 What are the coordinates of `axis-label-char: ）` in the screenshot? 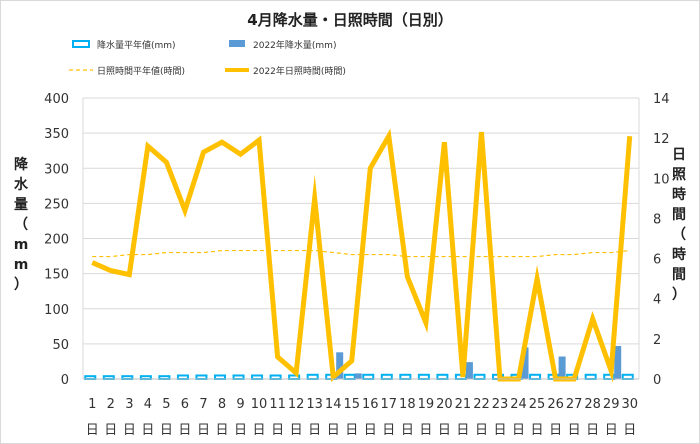 It's located at (679, 295).